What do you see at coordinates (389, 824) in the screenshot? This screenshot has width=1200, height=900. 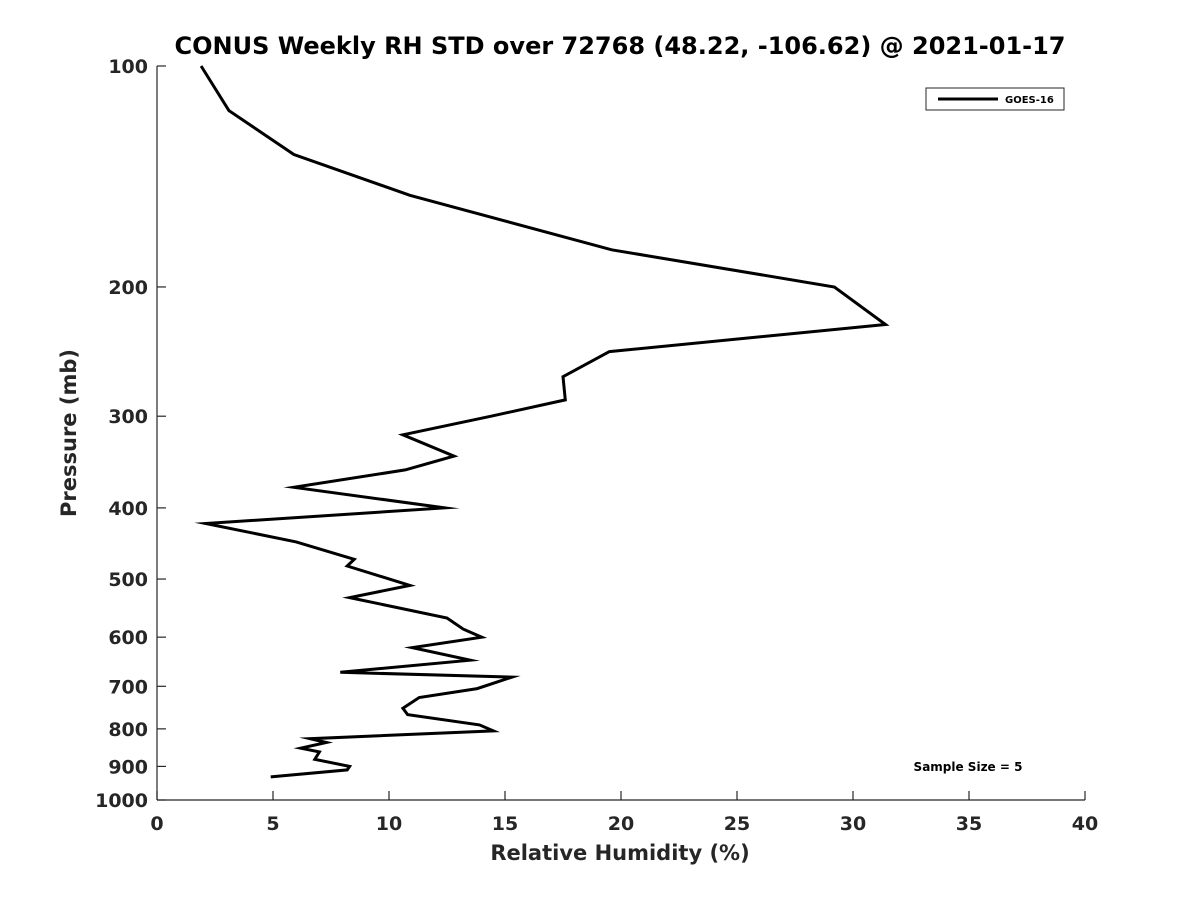 I see `x-tick-label: 10` at bounding box center [389, 824].